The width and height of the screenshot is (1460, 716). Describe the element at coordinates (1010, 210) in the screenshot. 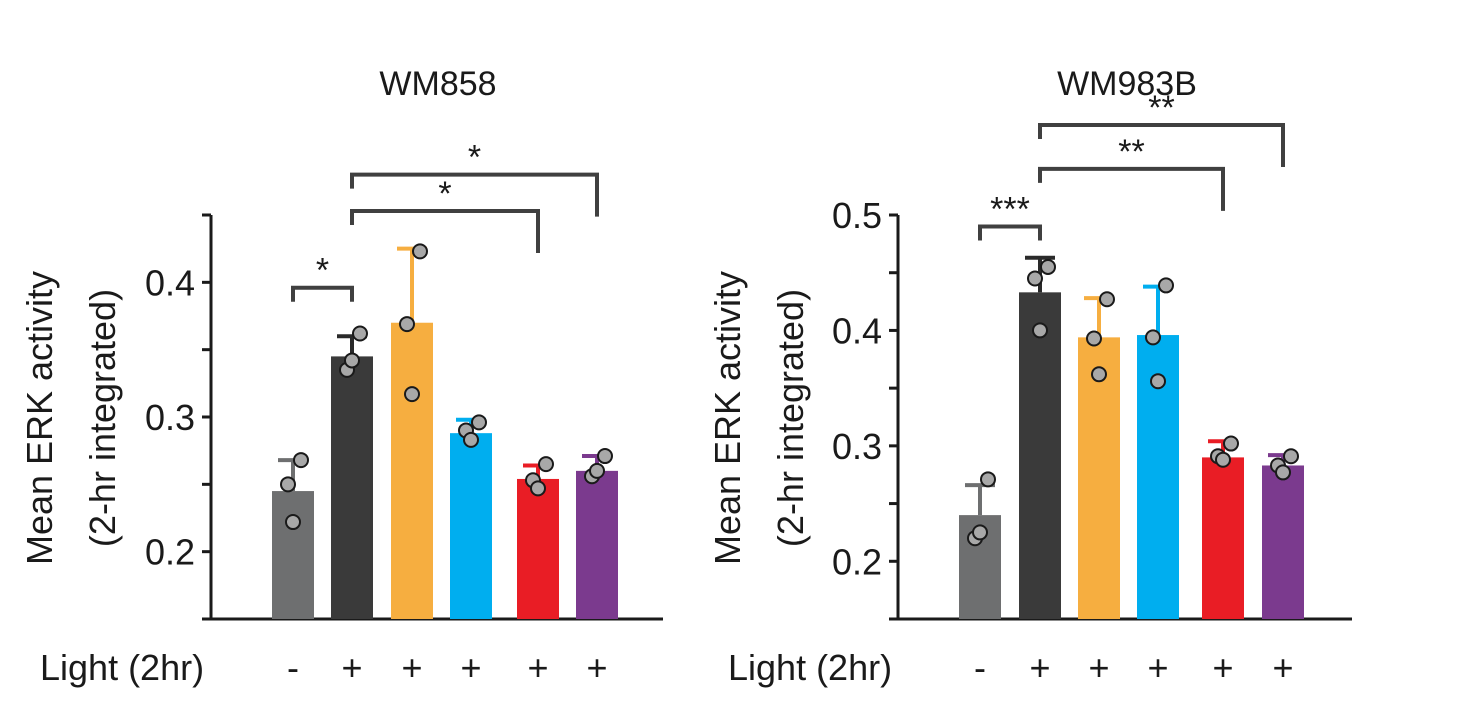

I see `panel-2-significance-label: ***` at that location.